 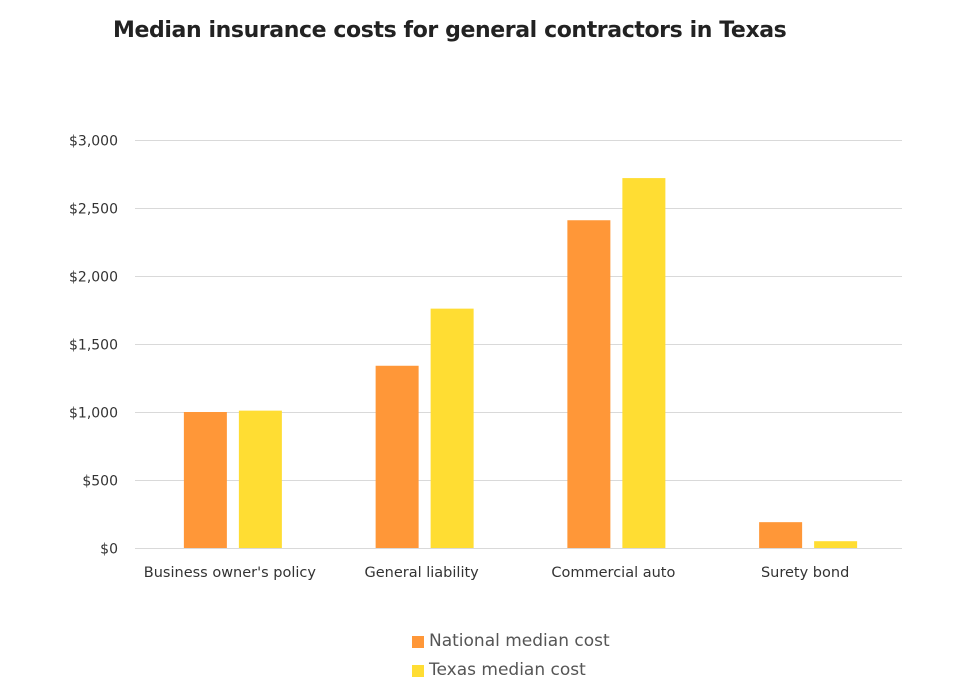 I want to click on y-tick-label: $1,000, so click(x=93, y=414).